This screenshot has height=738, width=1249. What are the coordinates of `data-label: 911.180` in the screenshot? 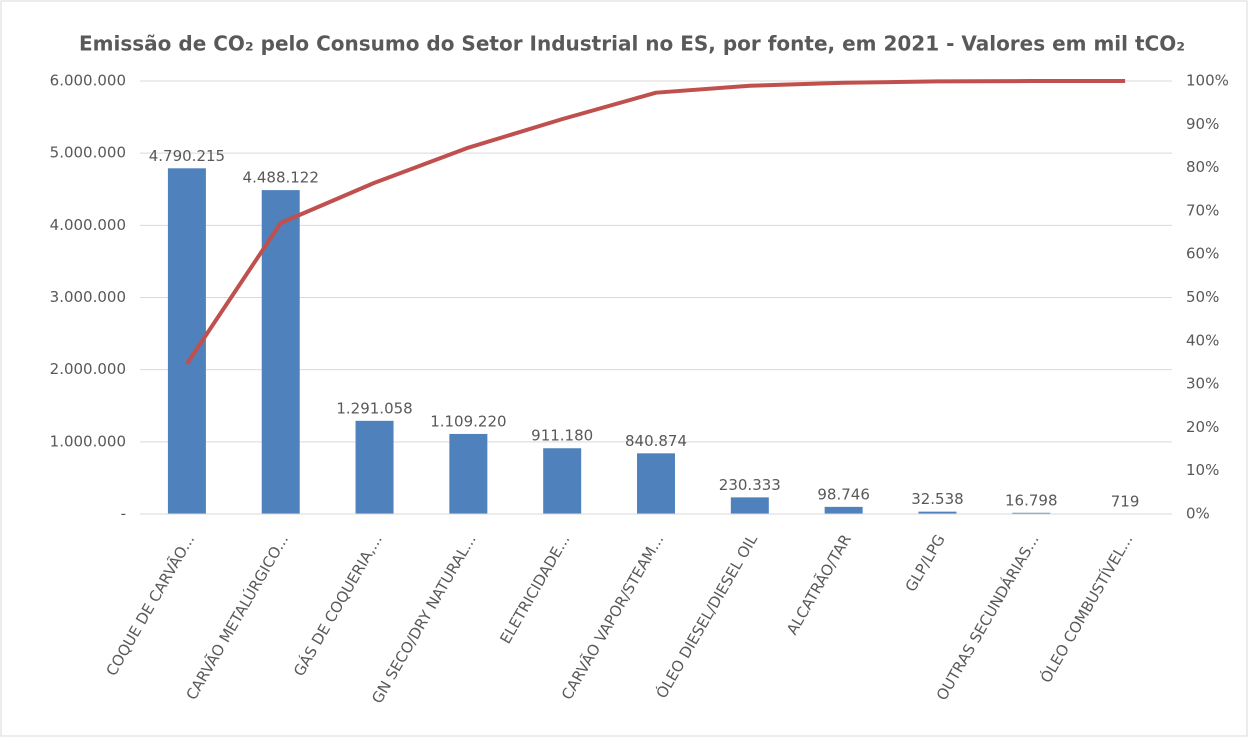 It's located at (562, 436).